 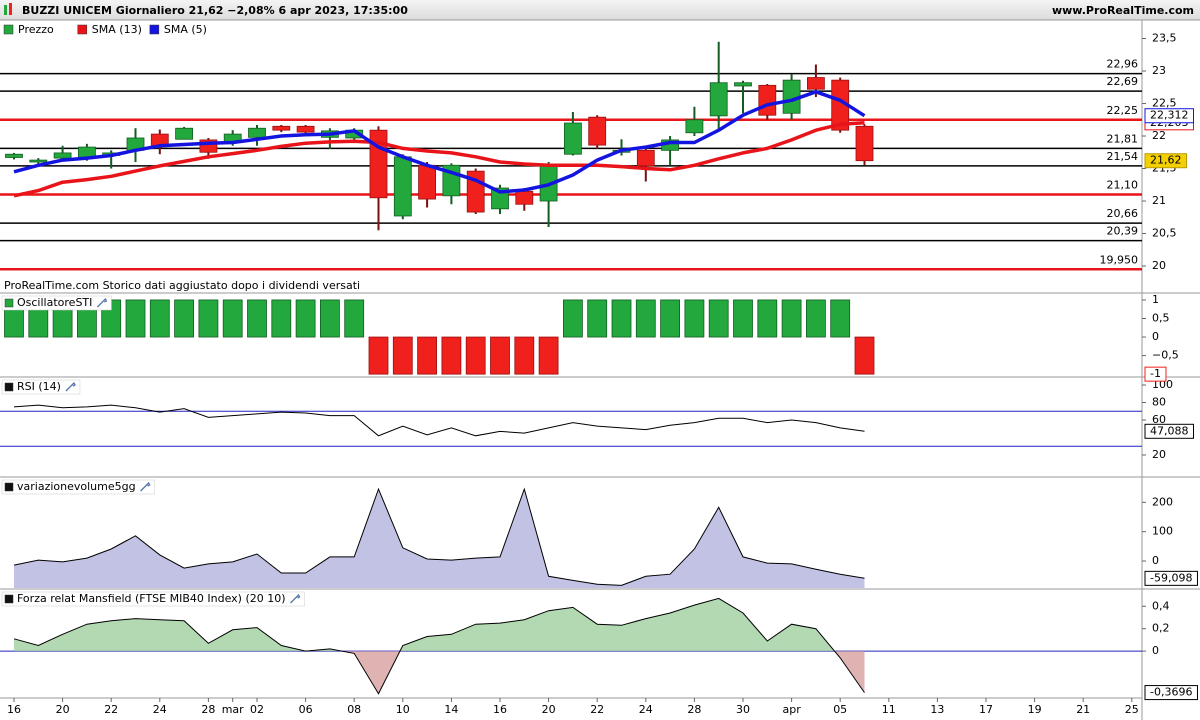 What do you see at coordinates (500, 709) in the screenshot?
I see `x-tick-label: 16` at bounding box center [500, 709].